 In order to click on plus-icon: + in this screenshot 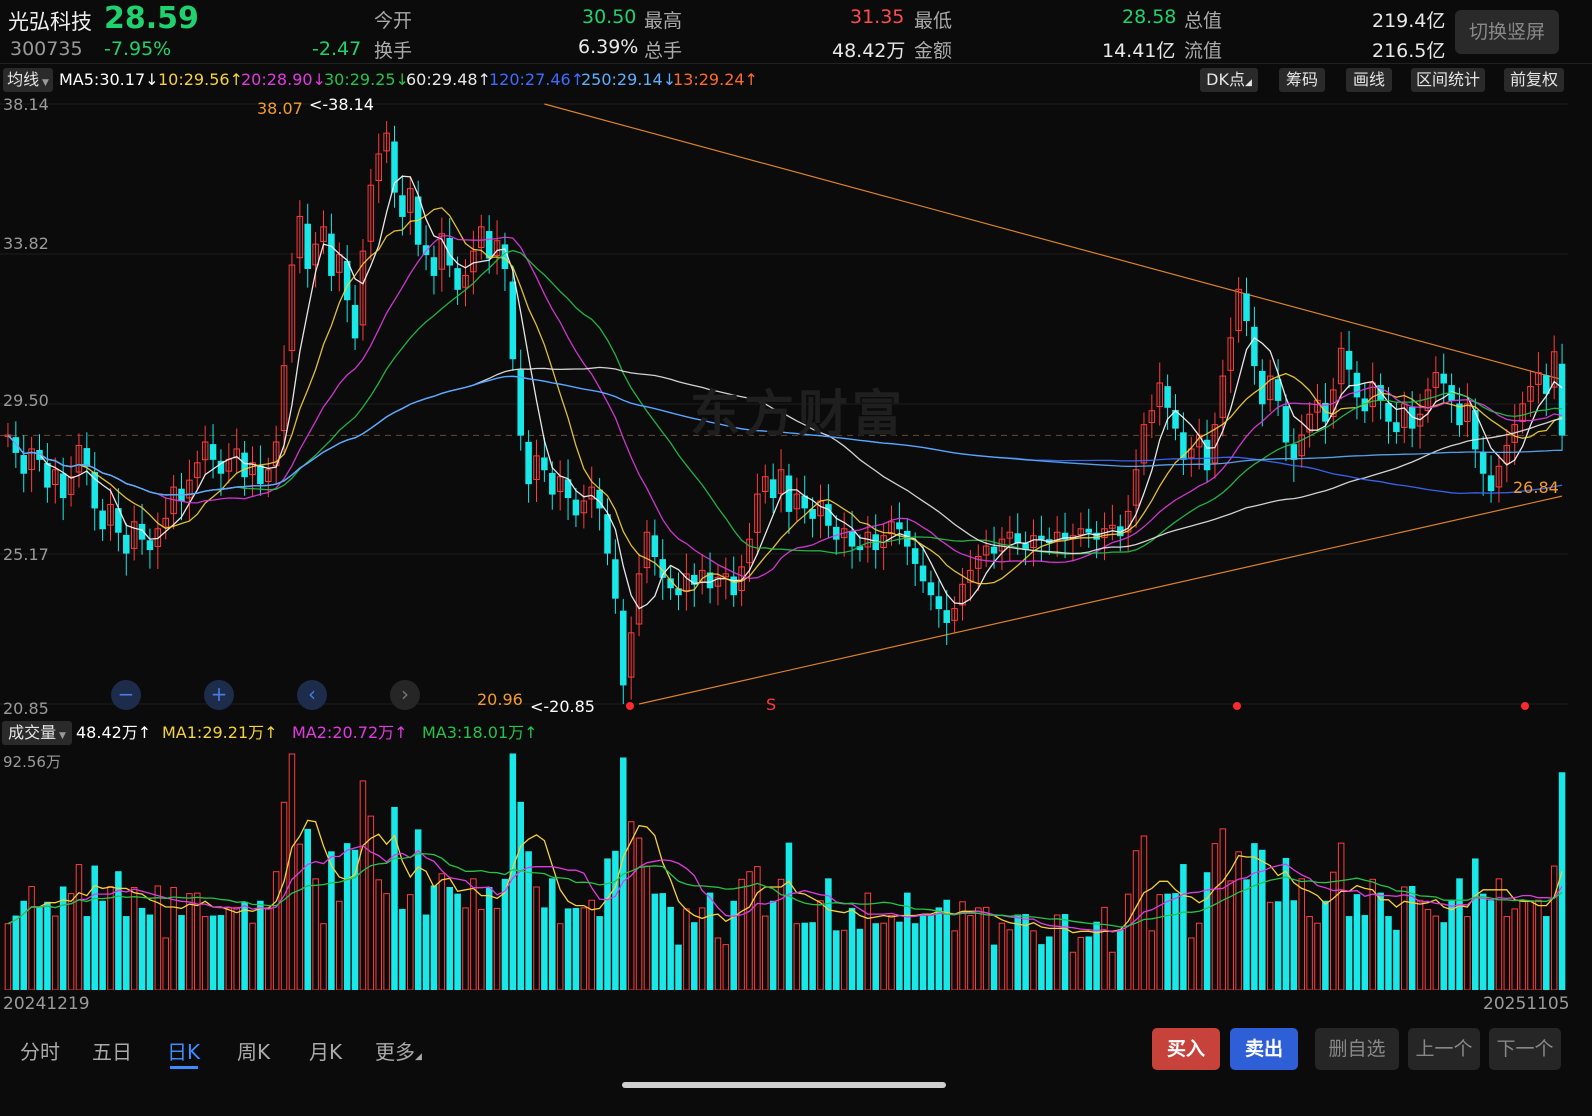, I will do `click(219, 694)`.